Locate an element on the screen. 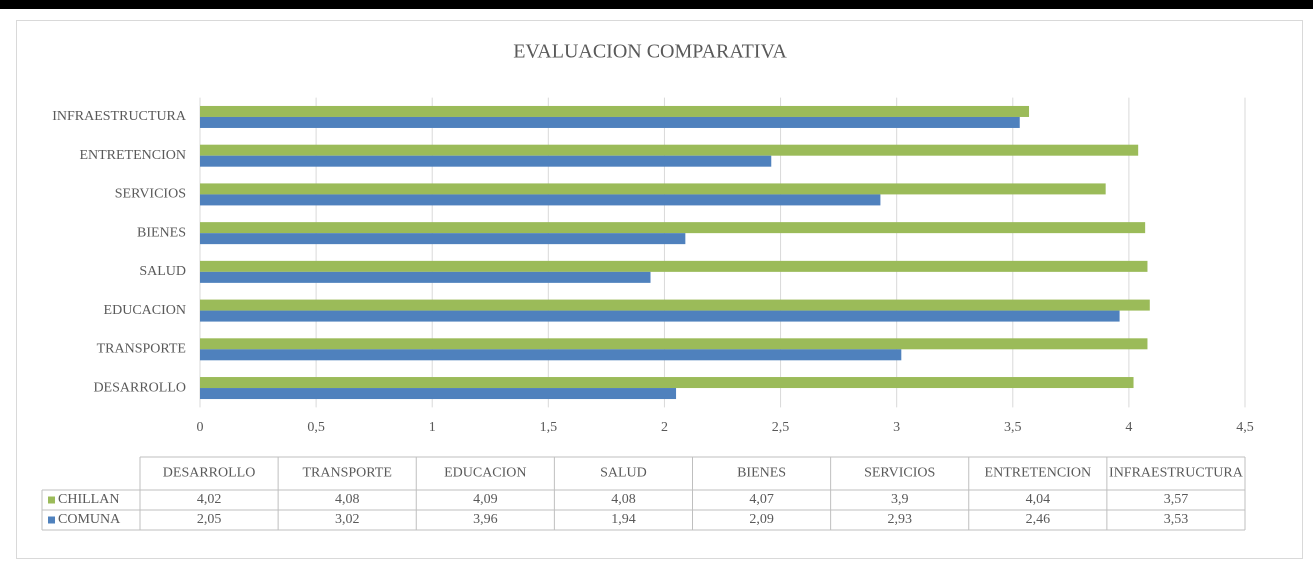 This screenshot has height=568, width=1313. table-value: 3,57 is located at coordinates (1176, 499).